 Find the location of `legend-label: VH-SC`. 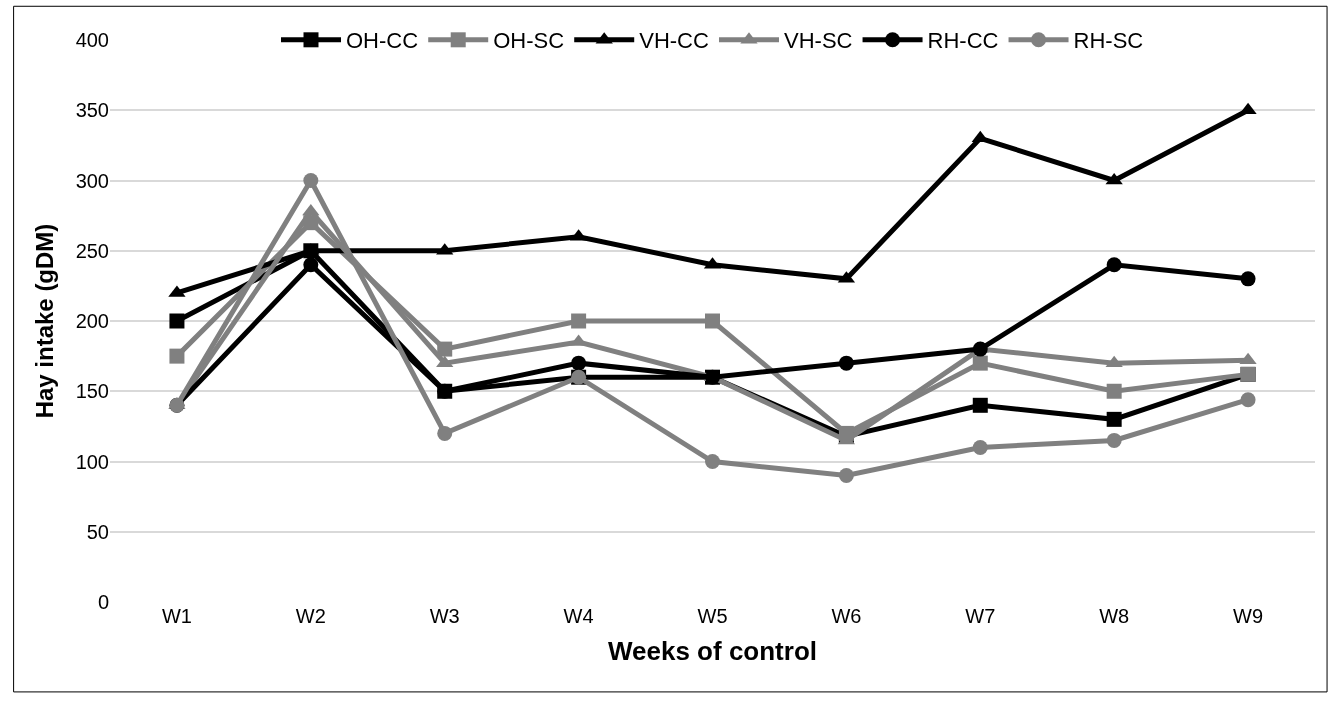

legend-label: VH-SC is located at coordinates (818, 41).